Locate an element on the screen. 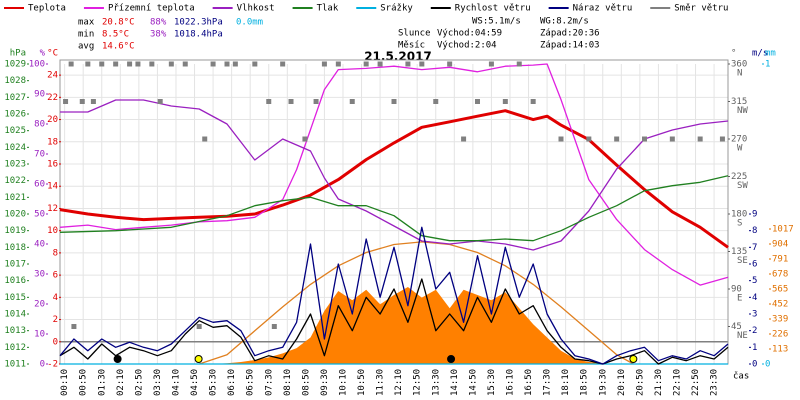 Image resolution: width=800 pixels, height=400 pixels. y-tick-label: 270 is located at coordinates (739, 140).